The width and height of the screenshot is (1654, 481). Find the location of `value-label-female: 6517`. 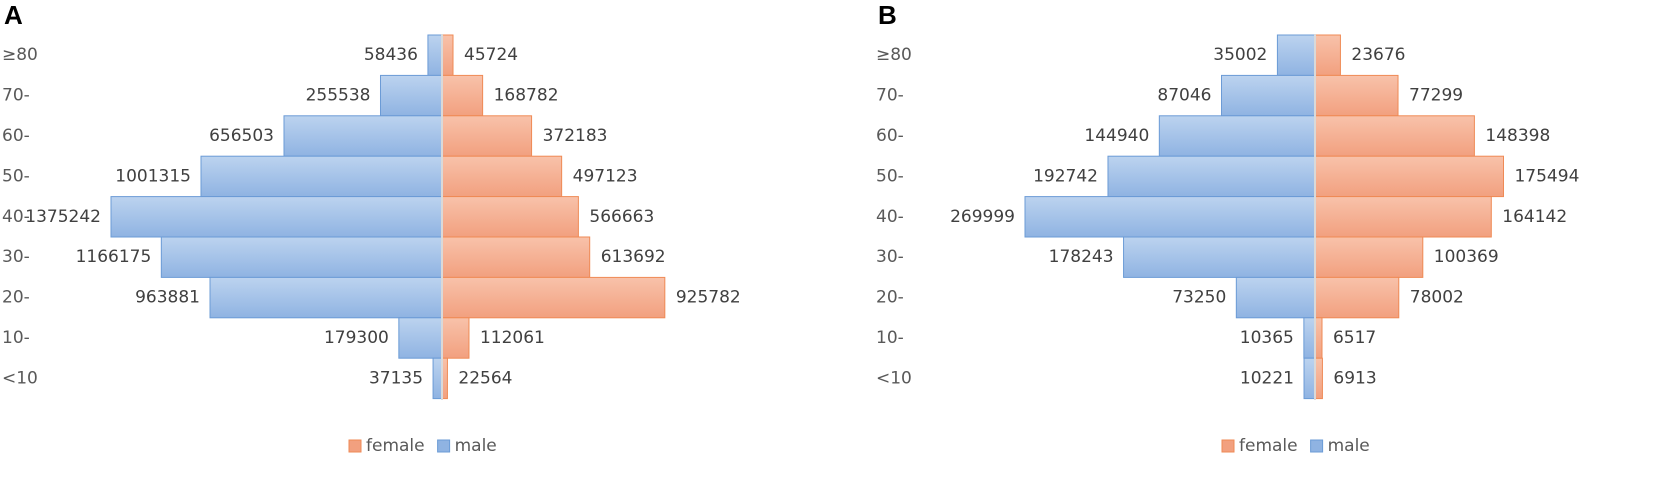

value-label-female: 6517 is located at coordinates (1354, 338).